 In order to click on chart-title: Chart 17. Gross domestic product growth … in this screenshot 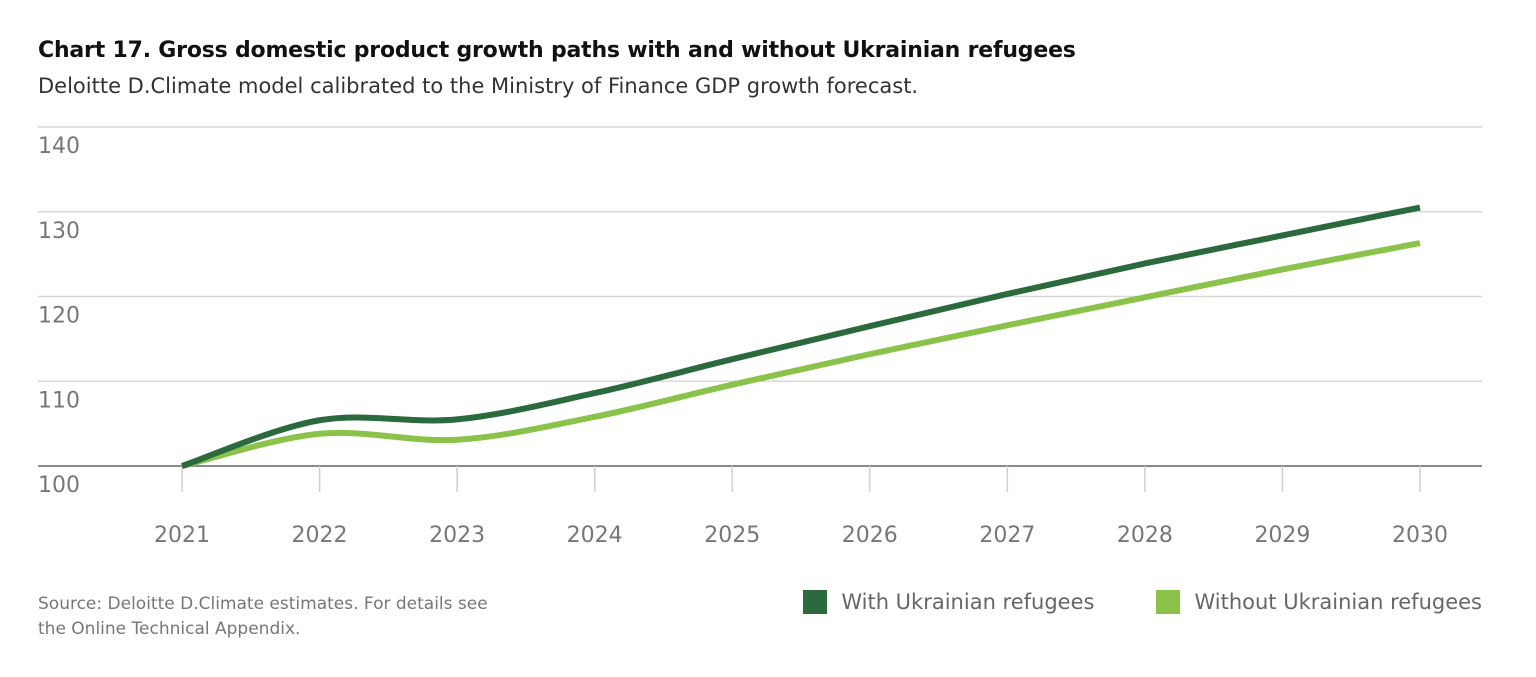, I will do `click(557, 50)`.